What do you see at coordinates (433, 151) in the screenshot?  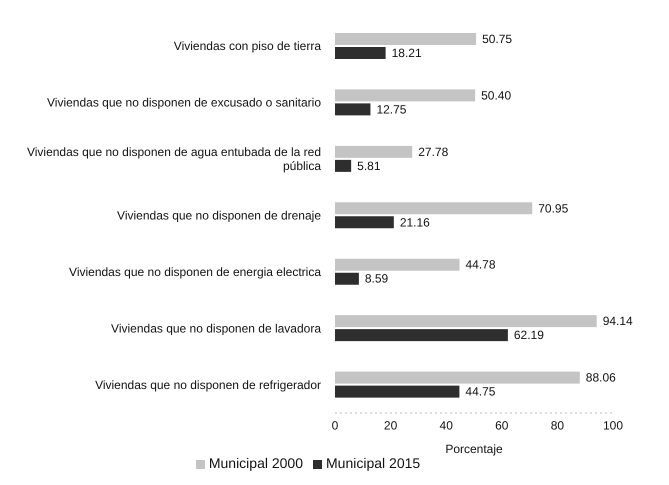 I see `data-label: 27.78` at bounding box center [433, 151].